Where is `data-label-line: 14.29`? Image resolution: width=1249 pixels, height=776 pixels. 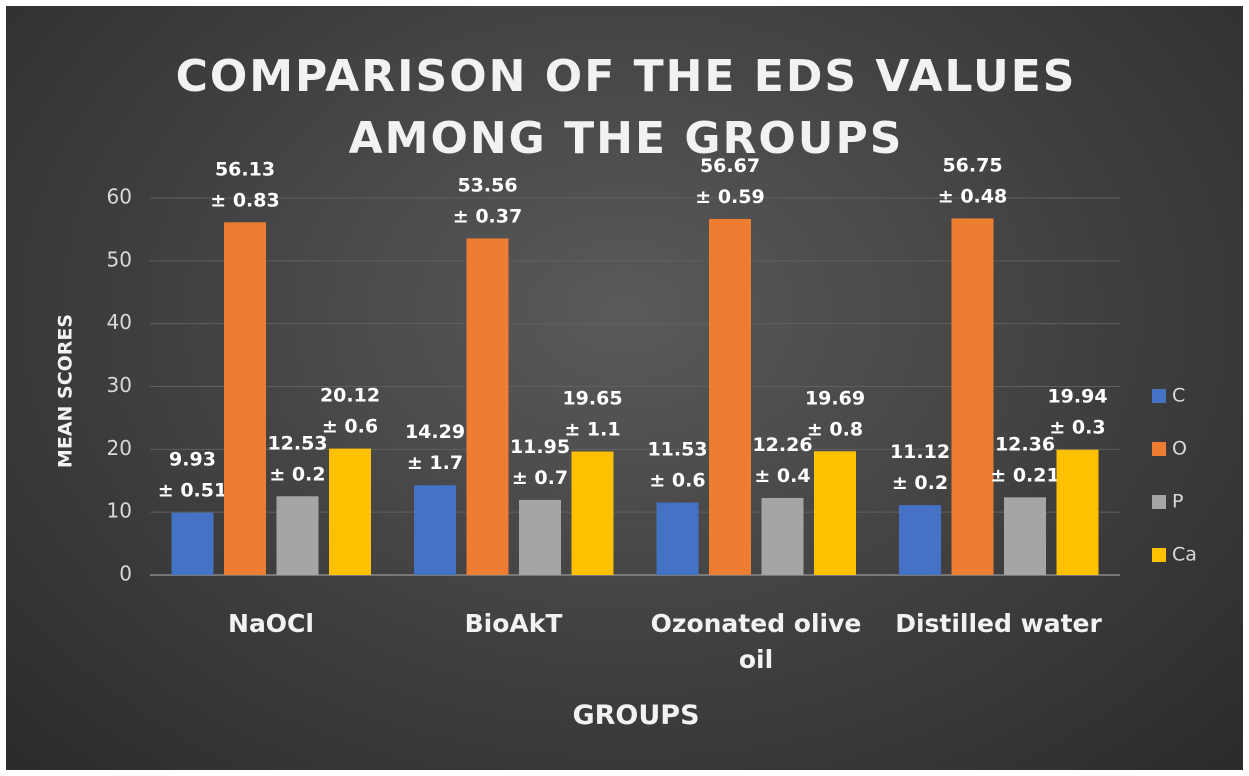 data-label-line: 14.29 is located at coordinates (435, 432).